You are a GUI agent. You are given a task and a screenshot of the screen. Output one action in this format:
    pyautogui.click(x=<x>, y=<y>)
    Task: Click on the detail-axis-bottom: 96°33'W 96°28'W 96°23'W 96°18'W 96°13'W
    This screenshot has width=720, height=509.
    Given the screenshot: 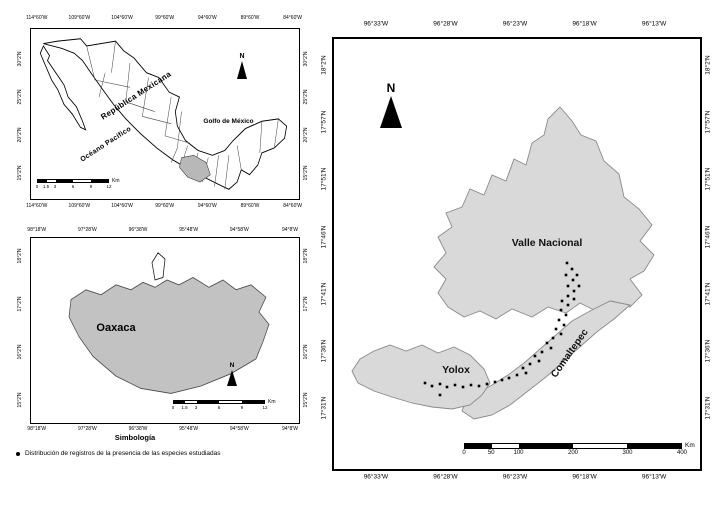 What is the action you would take?
    pyautogui.click(x=515, y=477)
    